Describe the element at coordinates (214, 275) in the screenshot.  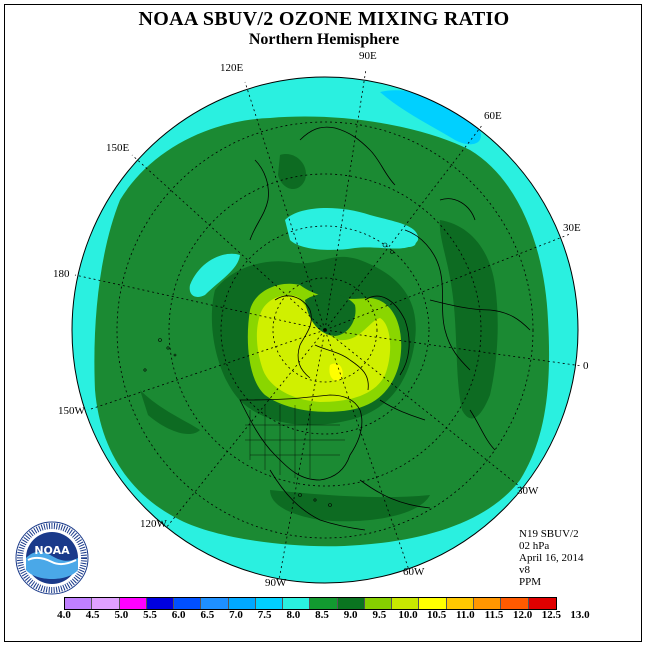
I see `ozone-intrusion-8-0-b` at that location.